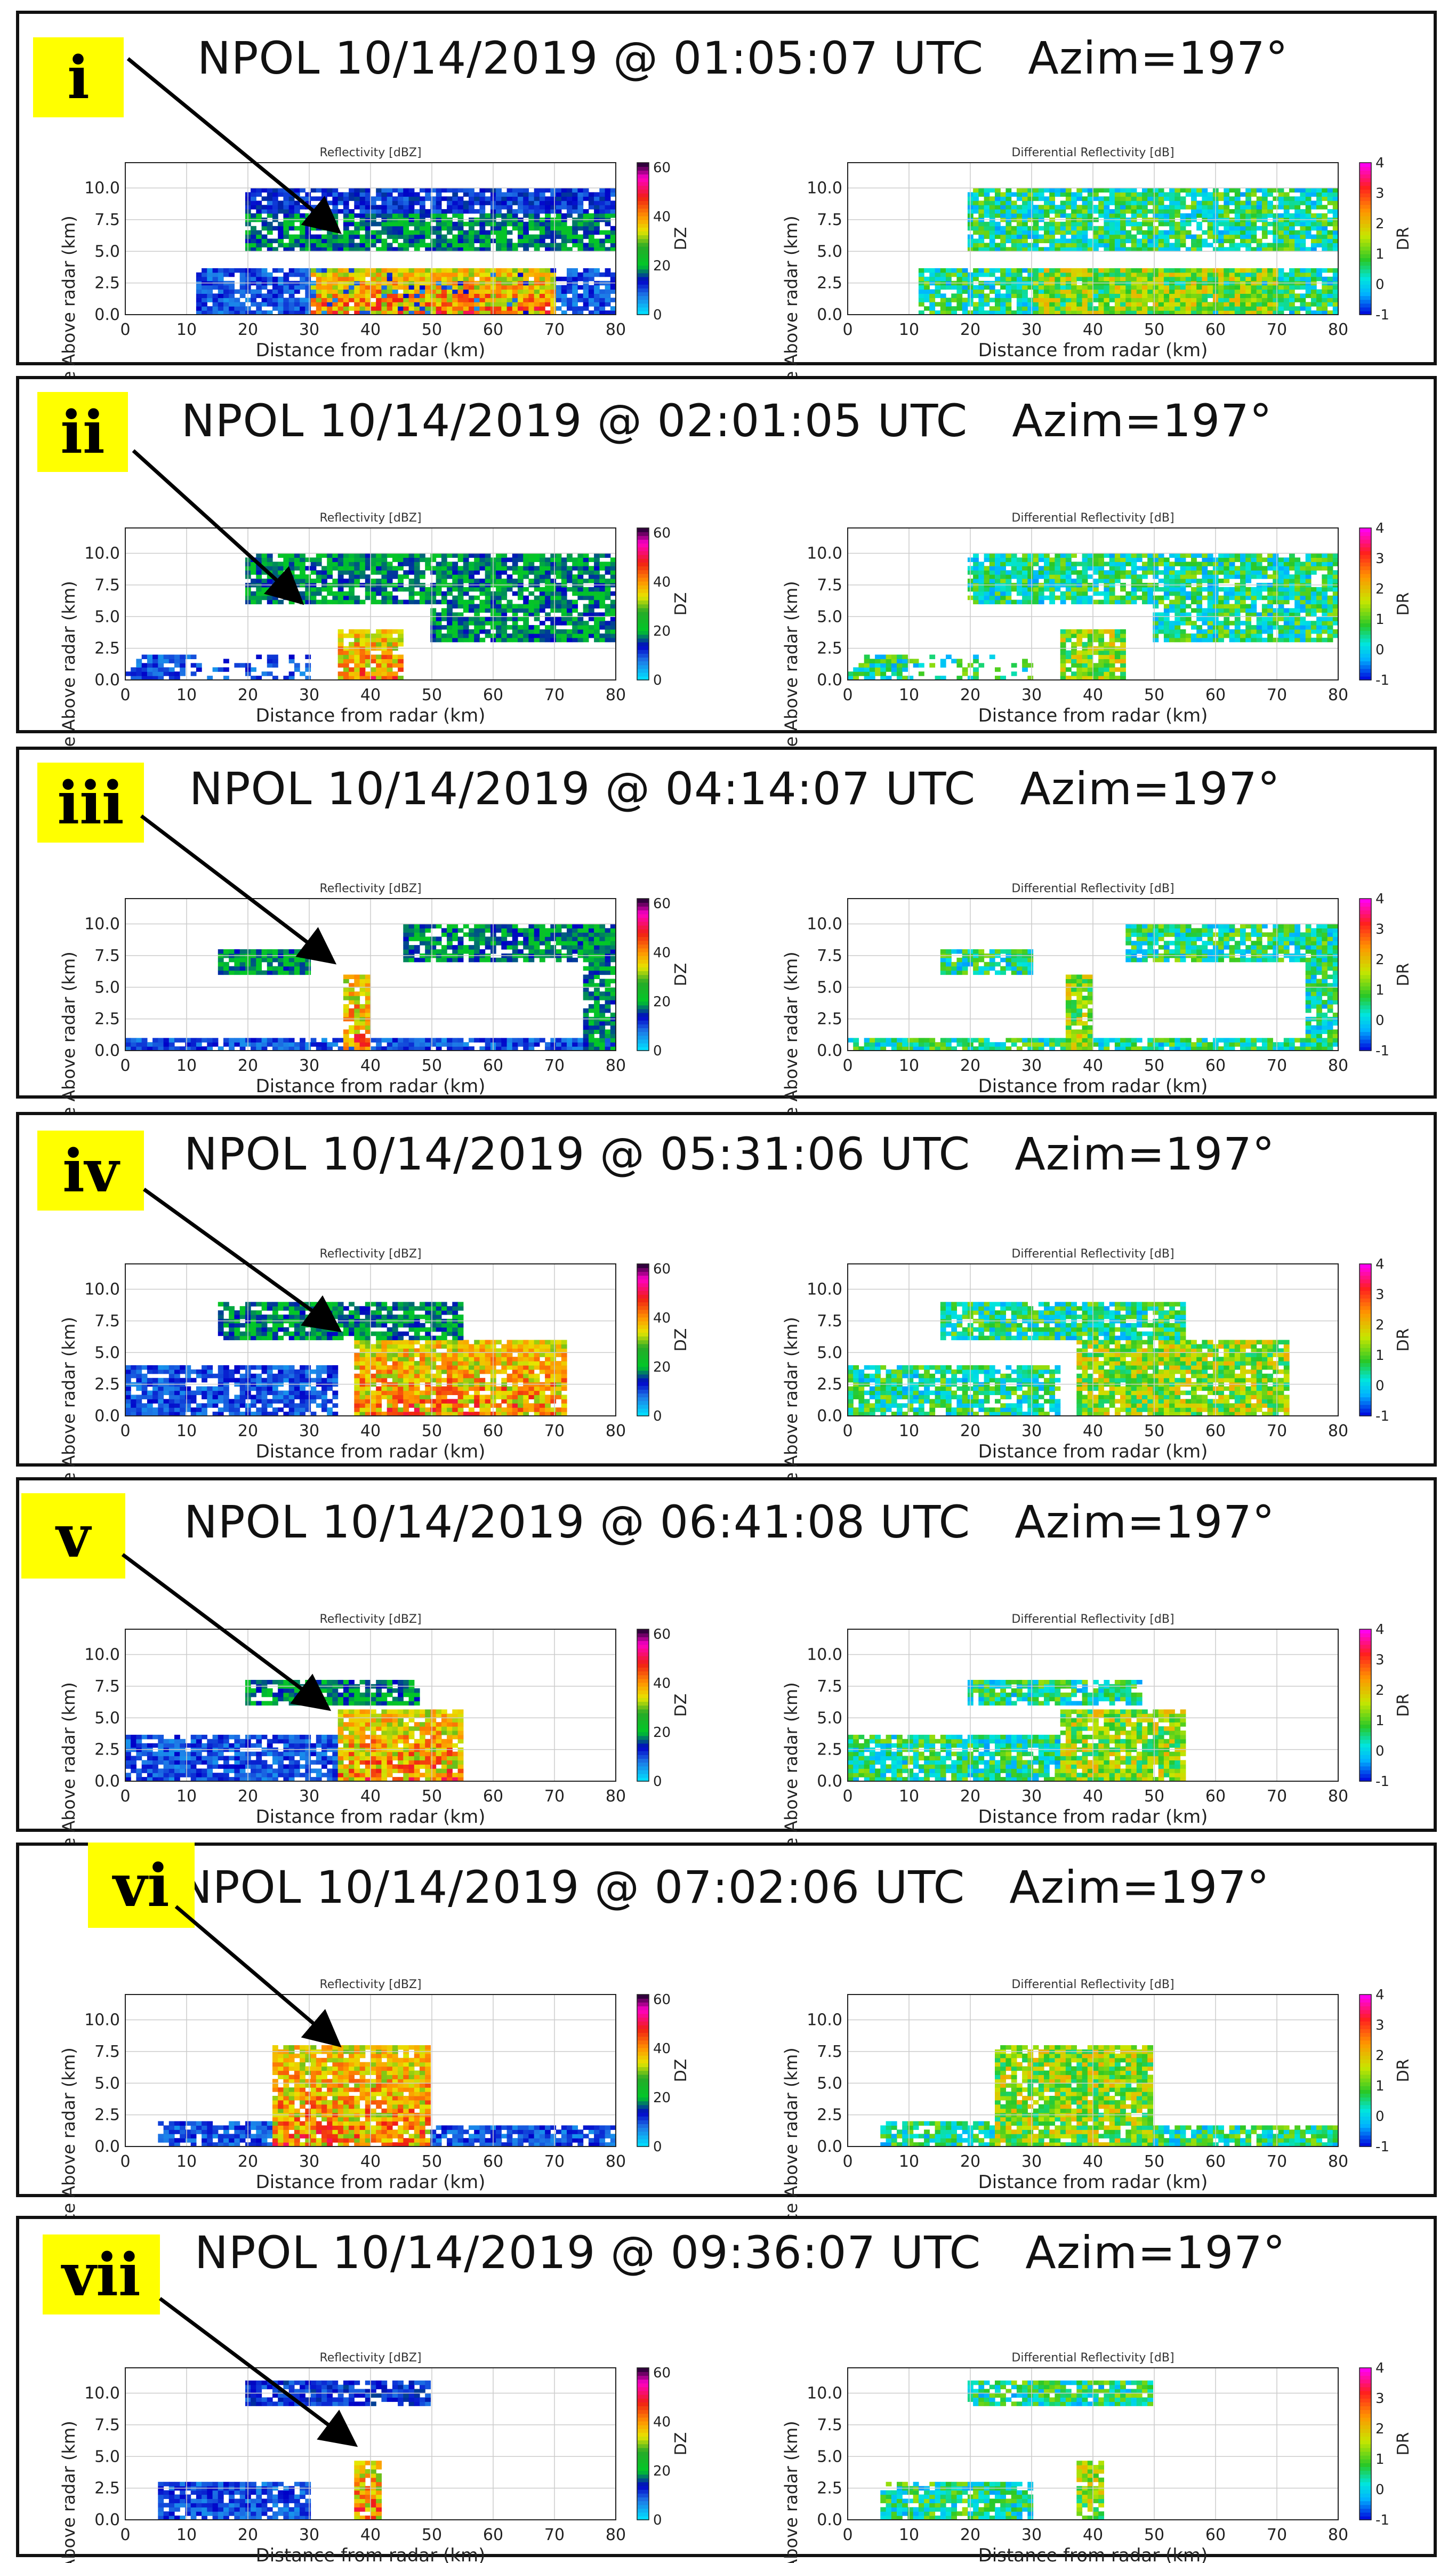 This screenshot has width=1456, height=2563. What do you see at coordinates (643, 239) in the screenshot?
I see `colorbar-frame` at bounding box center [643, 239].